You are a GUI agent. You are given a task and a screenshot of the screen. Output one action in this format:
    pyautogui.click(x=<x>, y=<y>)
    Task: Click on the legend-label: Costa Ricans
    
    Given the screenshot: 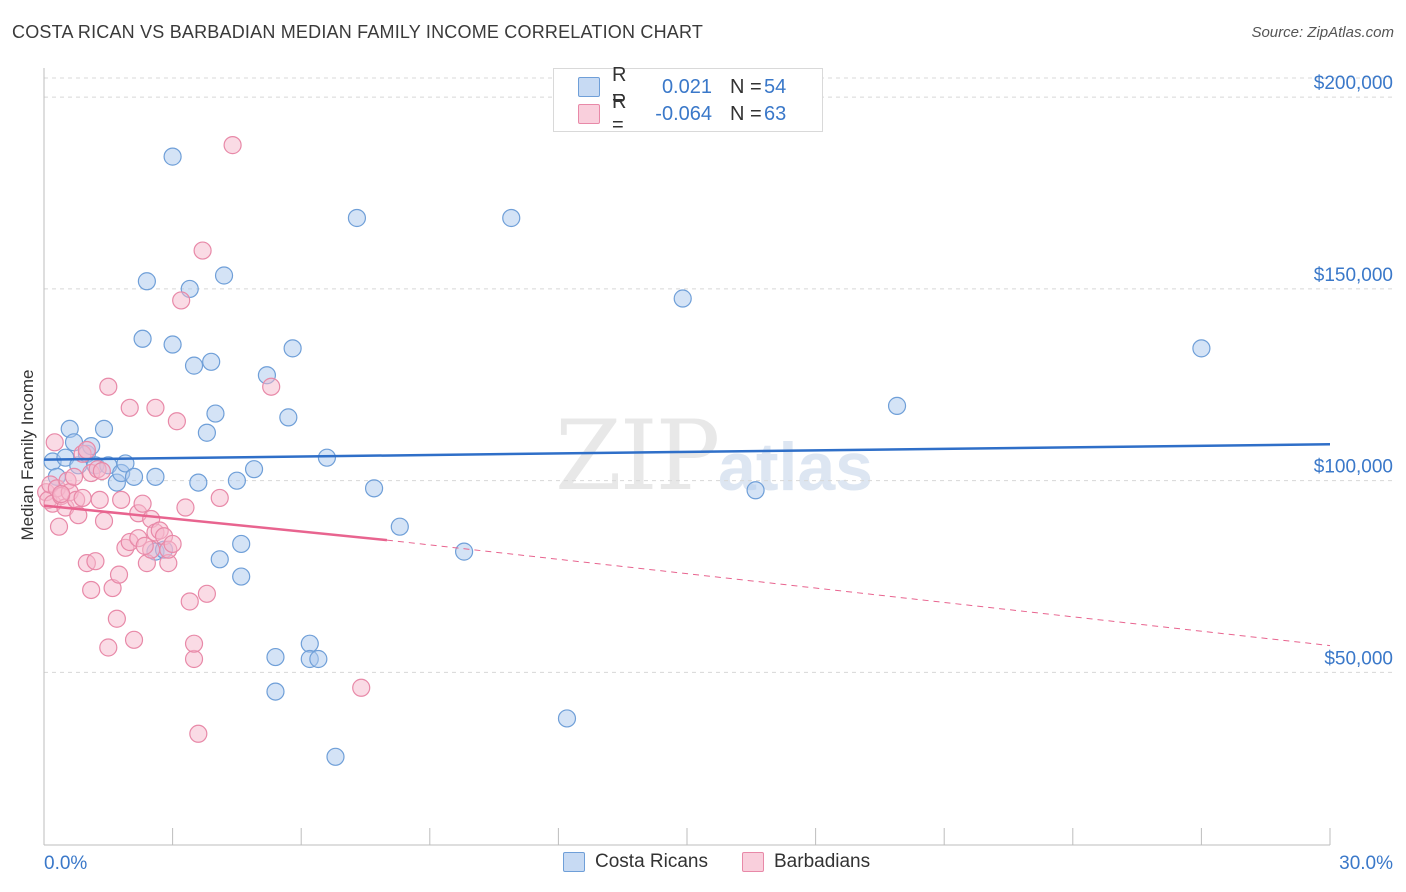 What is the action you would take?
    pyautogui.click(x=651, y=861)
    